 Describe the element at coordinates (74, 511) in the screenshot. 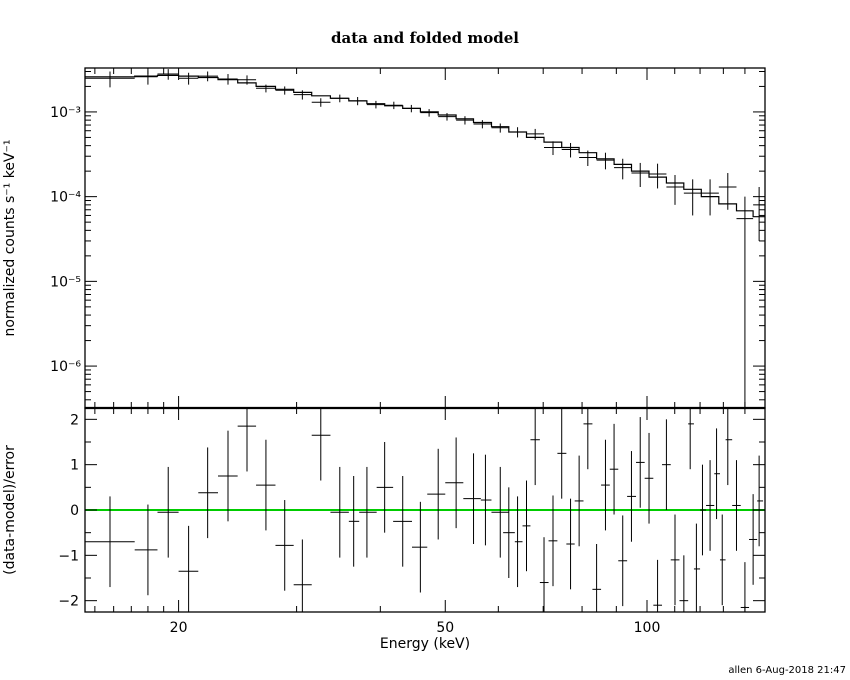

I see `bottom-y-tick-label: 0` at that location.